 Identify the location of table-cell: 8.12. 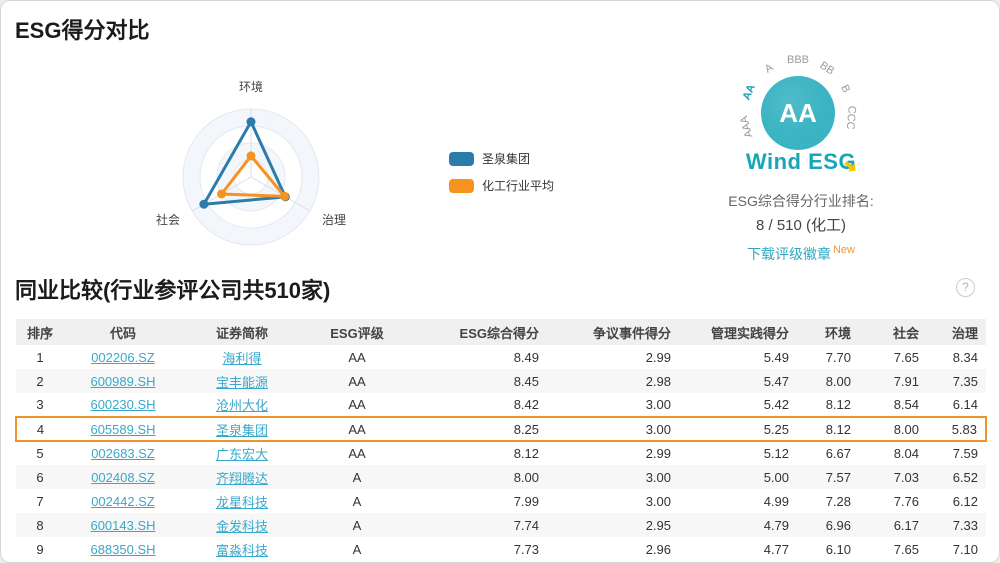
(526, 453).